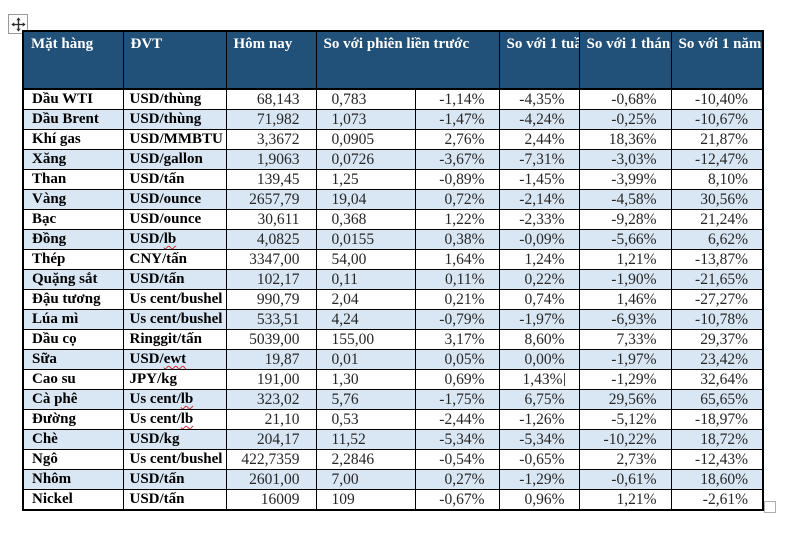 This screenshot has width=791, height=533. I want to click on commodity-name-cell: Sữa, so click(73, 359).